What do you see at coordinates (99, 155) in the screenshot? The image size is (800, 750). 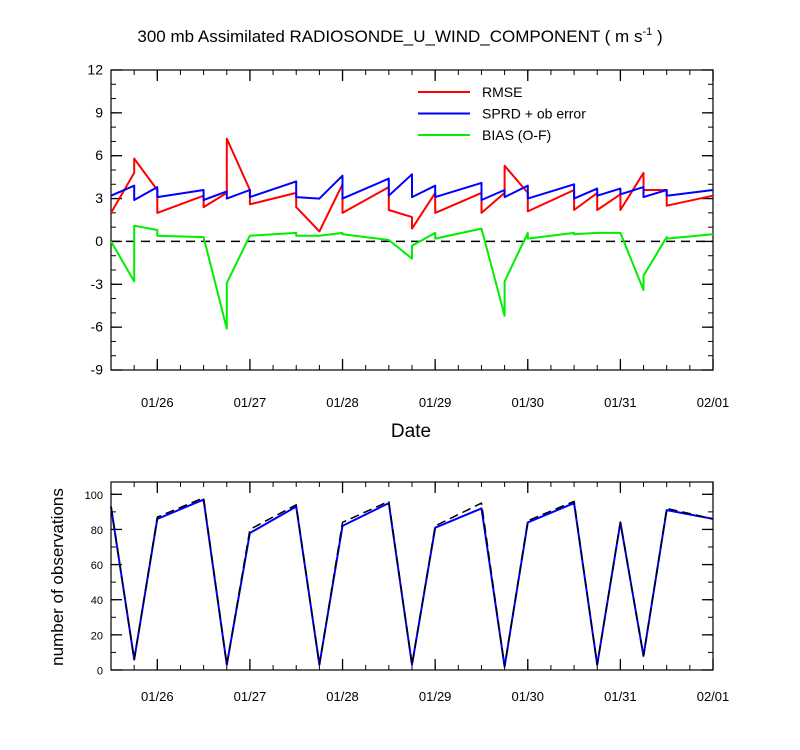 I see `top-y-tick-label: 6` at bounding box center [99, 155].